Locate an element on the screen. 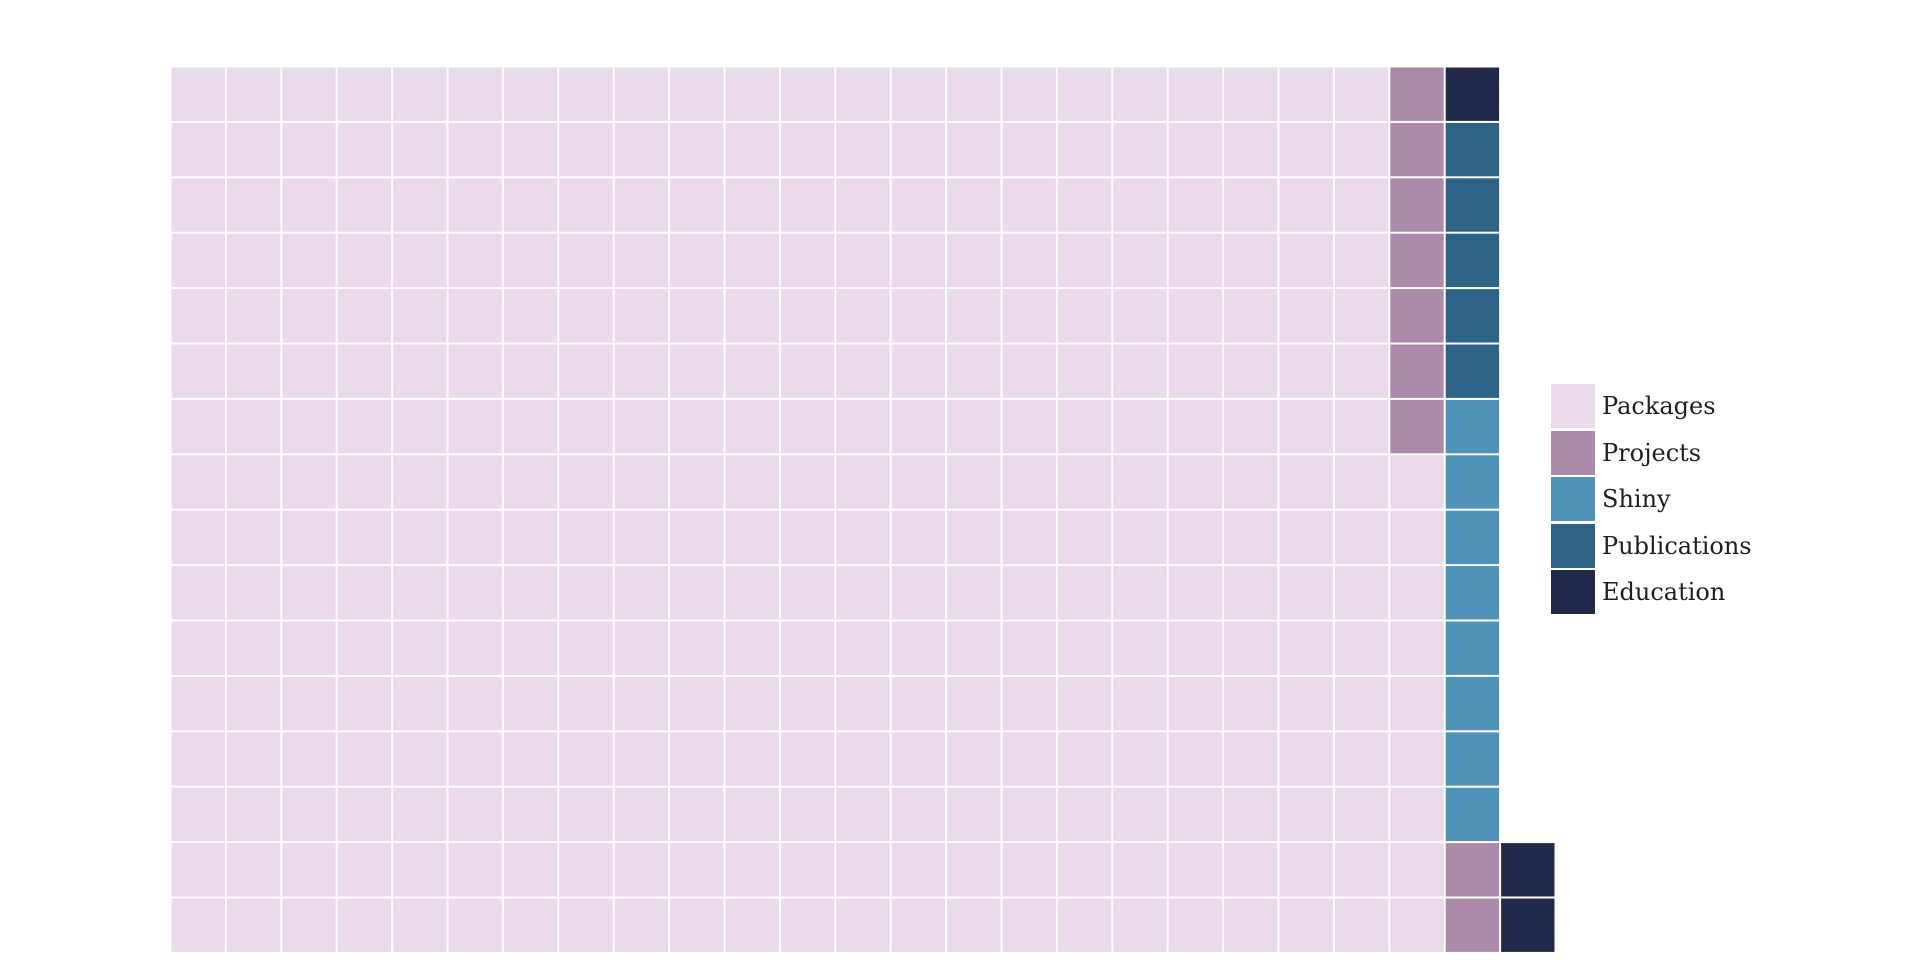 This screenshot has width=1920, height=960. legend-label-publications: Publications is located at coordinates (1677, 545).